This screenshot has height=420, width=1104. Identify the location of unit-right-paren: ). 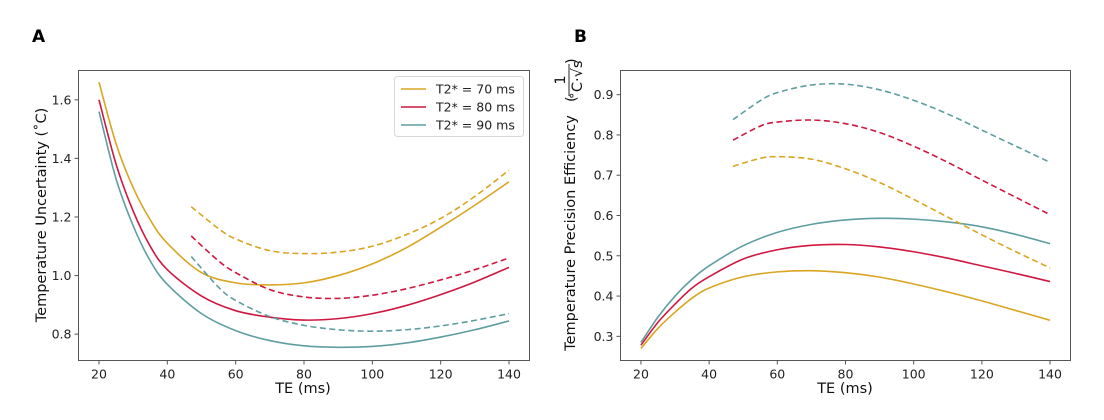
(572, 61).